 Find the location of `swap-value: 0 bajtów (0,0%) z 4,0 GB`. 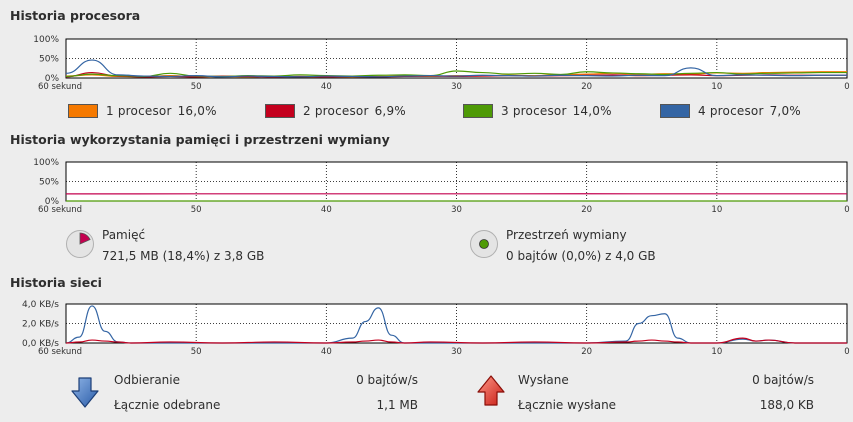

swap-value: 0 bajtów (0,0%) z 4,0 GB is located at coordinates (581, 256).